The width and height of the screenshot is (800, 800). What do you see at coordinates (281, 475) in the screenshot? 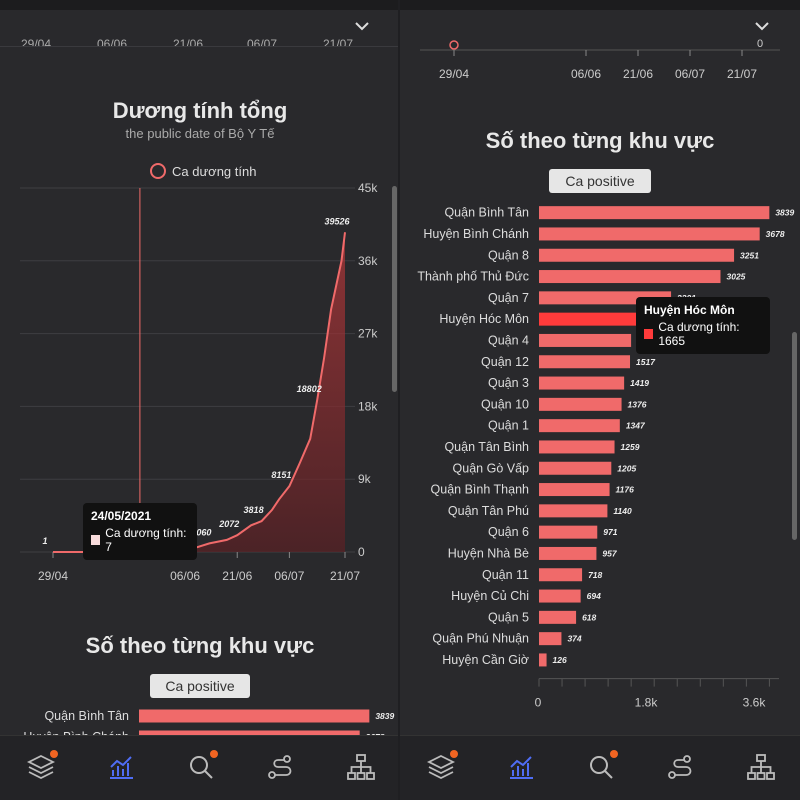
I see `data-label: 8151` at bounding box center [281, 475].